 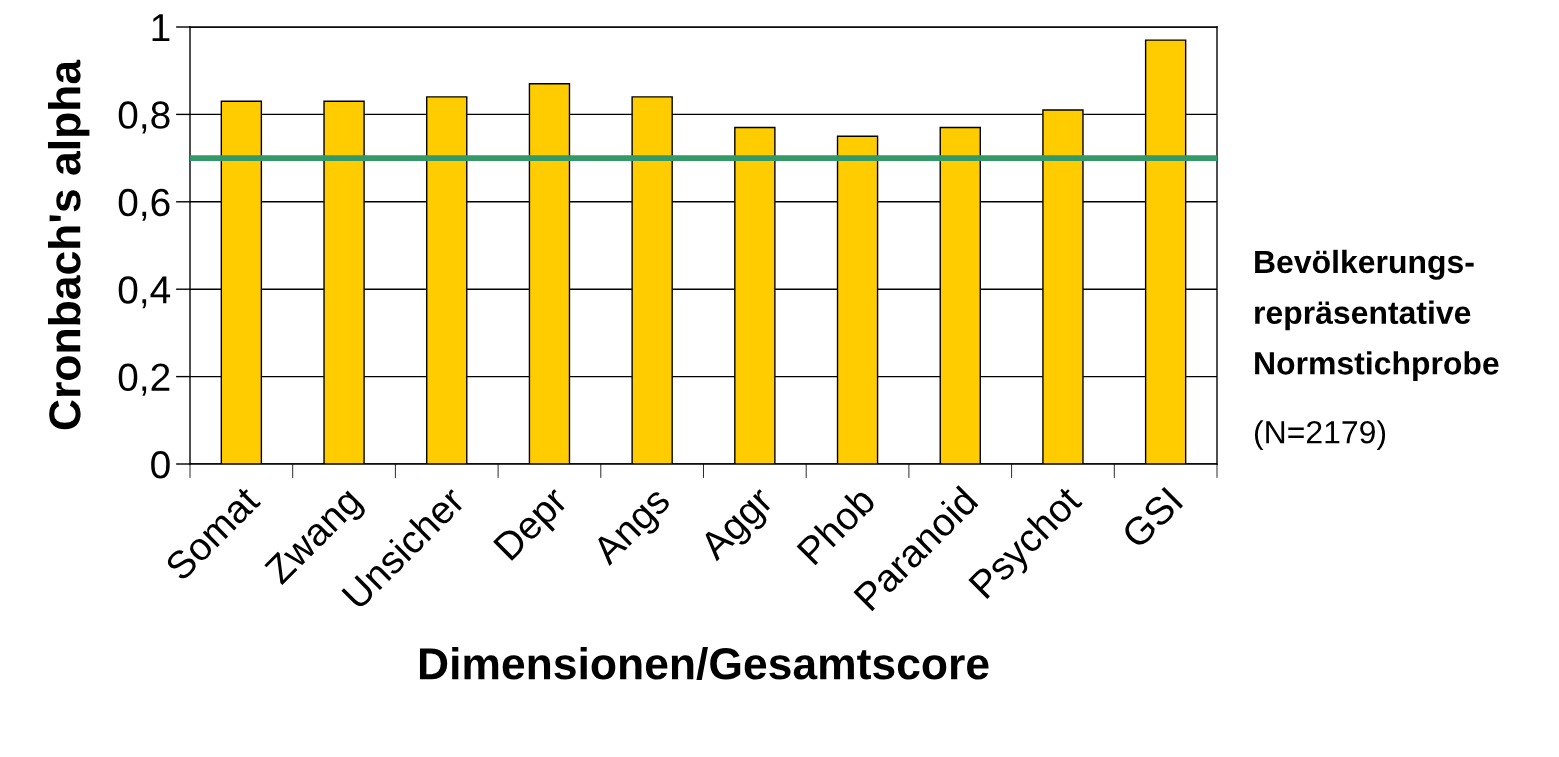 What do you see at coordinates (144, 117) in the screenshot?
I see `y-tick-label: 0,8` at bounding box center [144, 117].